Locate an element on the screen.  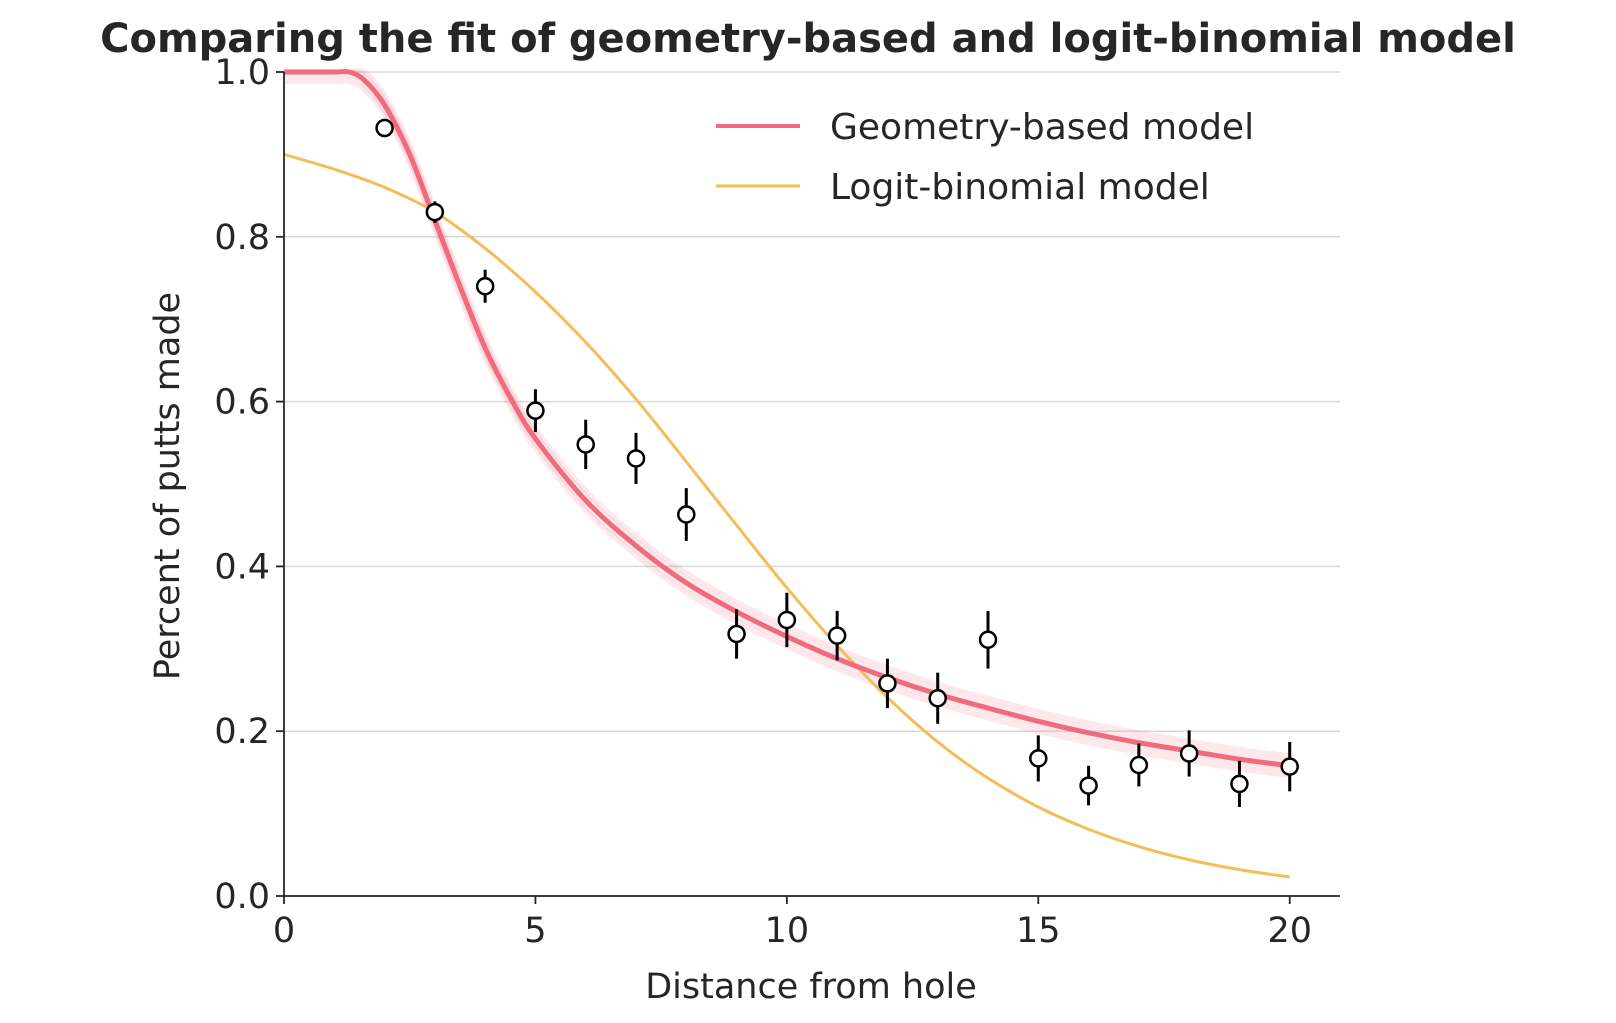
y-axis-label: Percent of putts made is located at coordinates (168, 486).